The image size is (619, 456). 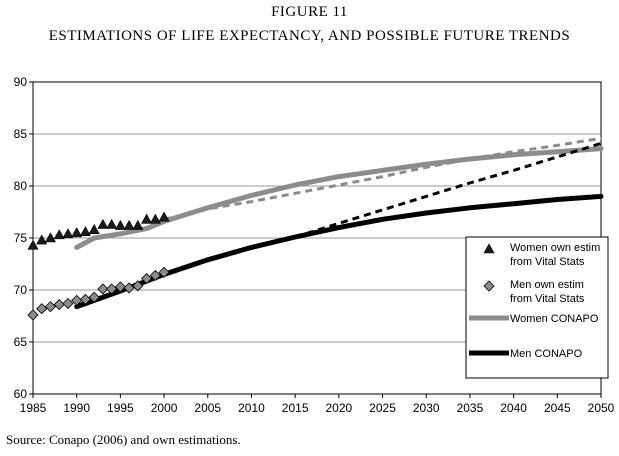 I want to click on x-tick-label: 1990, so click(x=76, y=408).